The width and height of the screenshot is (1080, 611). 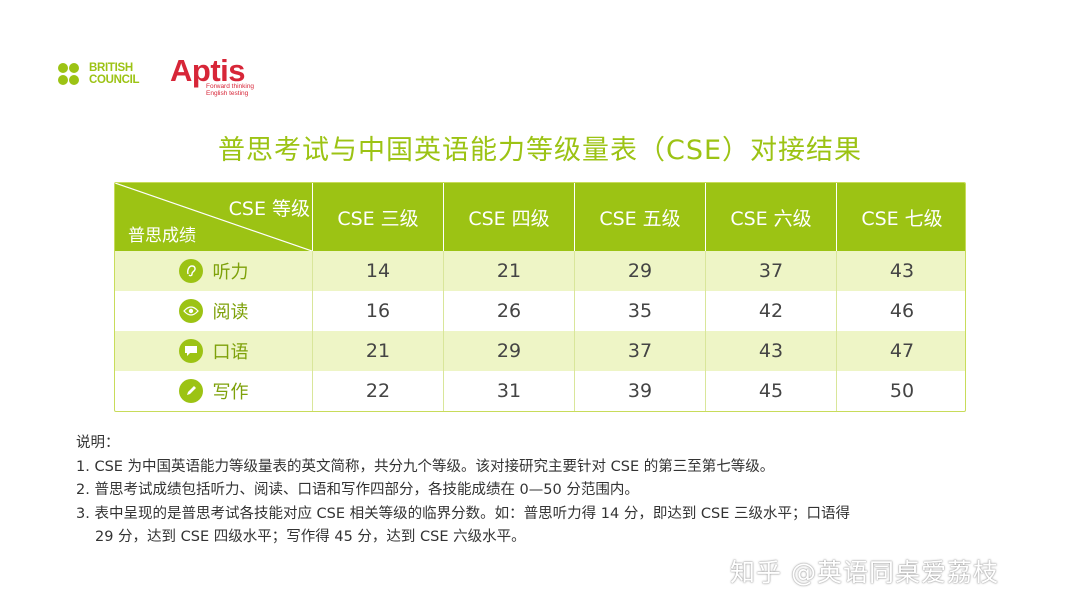 What do you see at coordinates (377, 391) in the screenshot?
I see `table-cell: 22` at bounding box center [377, 391].